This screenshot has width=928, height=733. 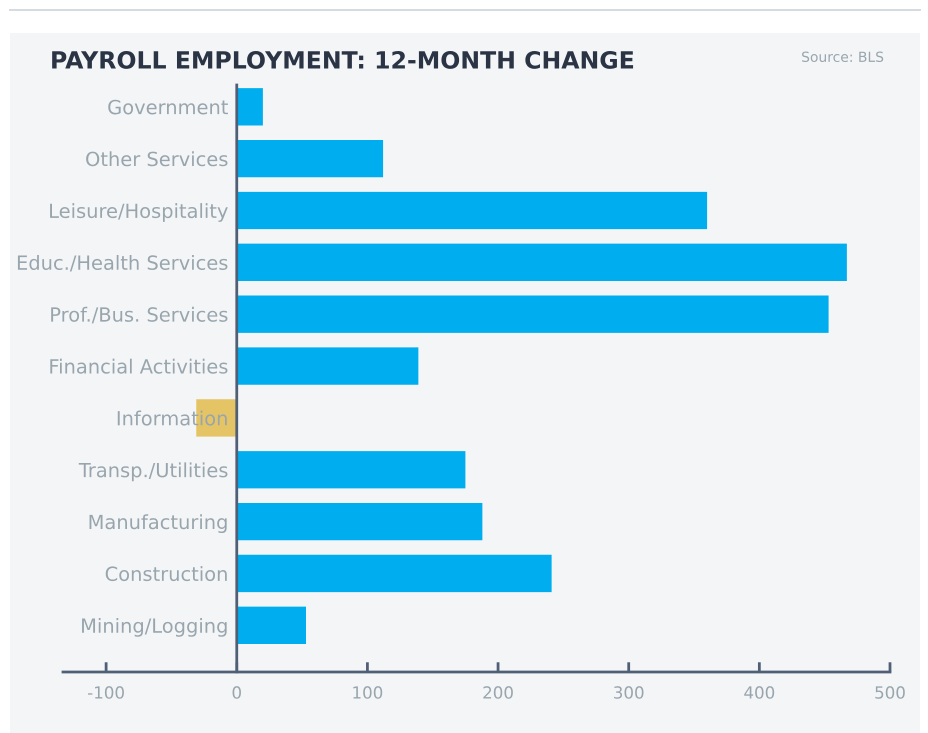 I want to click on y-tick-label: Leisure/Hospitality, so click(x=139, y=212).